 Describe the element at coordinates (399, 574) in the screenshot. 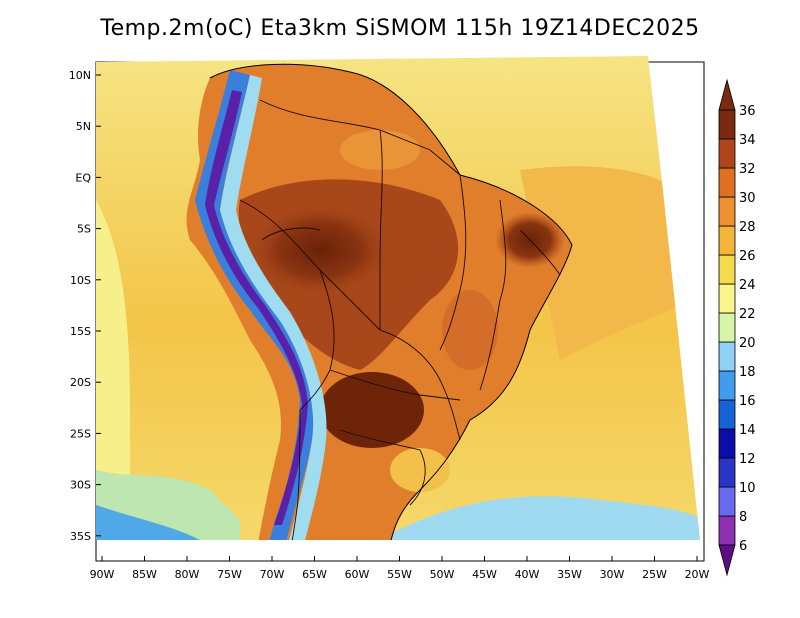

I see `lon-label: 55W` at that location.